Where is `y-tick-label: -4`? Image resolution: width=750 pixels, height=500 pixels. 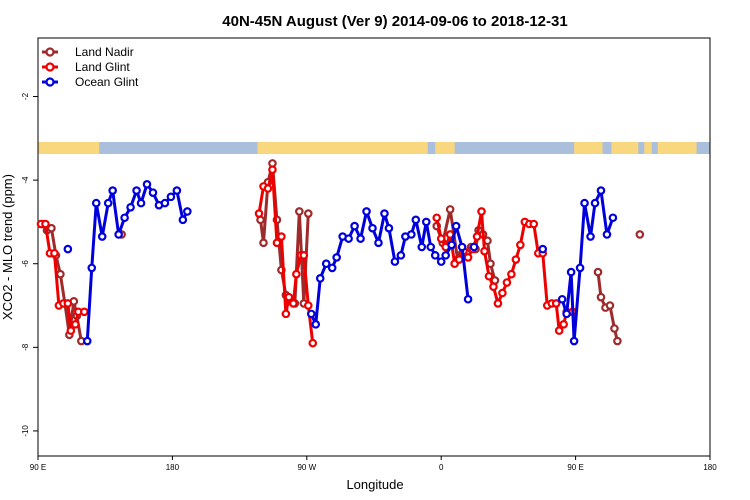 y-tick-label: -4 is located at coordinates (25, 180).